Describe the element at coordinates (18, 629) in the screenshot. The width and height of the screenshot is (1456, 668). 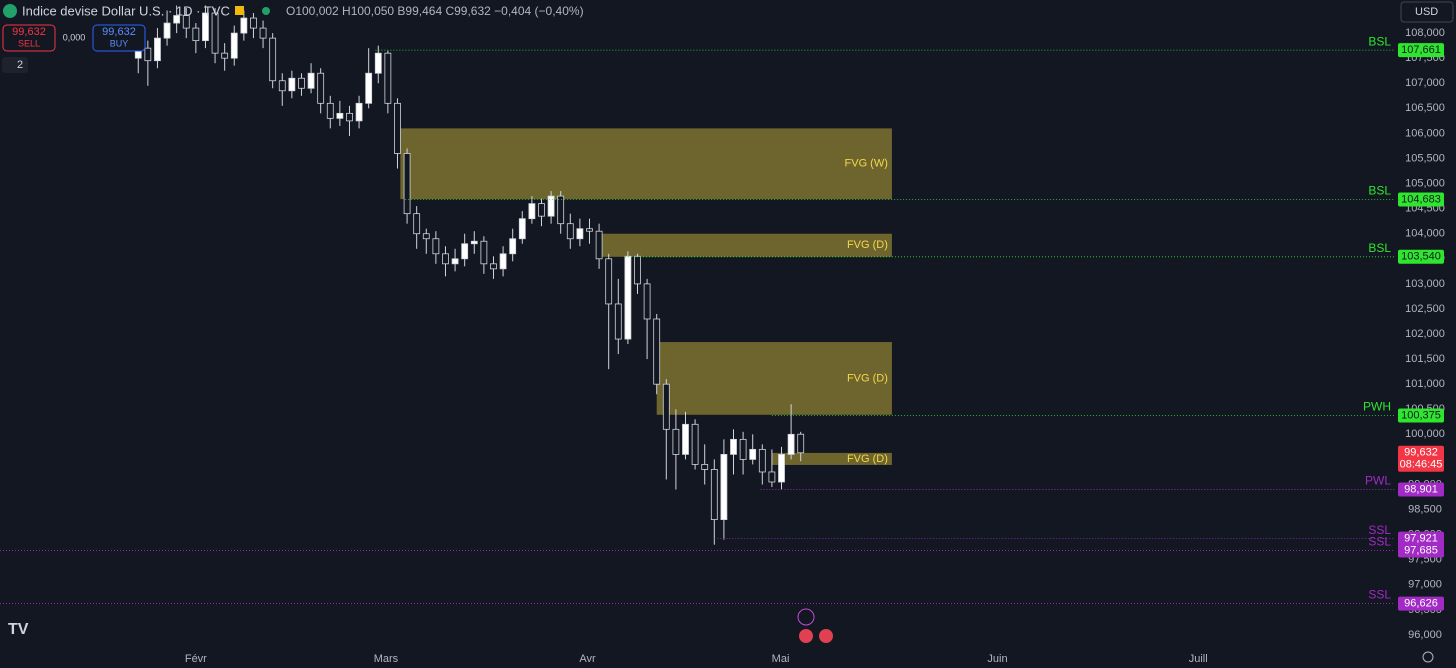
I see `tv-logo: TV` at that location.